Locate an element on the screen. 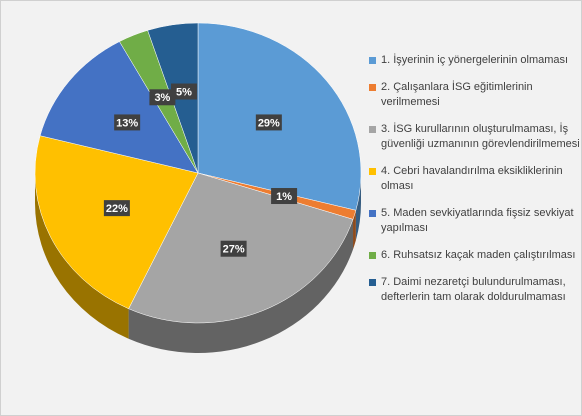  data-label: 1% is located at coordinates (284, 197).